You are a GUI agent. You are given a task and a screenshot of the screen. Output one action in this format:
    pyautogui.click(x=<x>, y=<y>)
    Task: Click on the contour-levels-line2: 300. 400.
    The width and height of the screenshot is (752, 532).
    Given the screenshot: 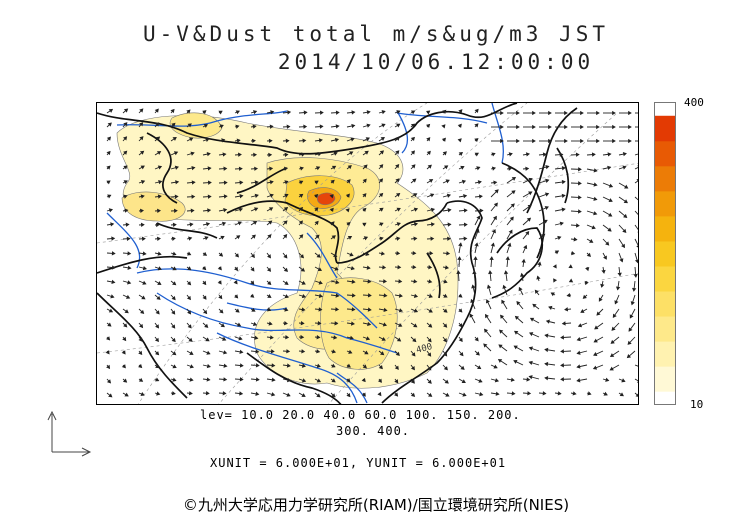 What is the action you would take?
    pyautogui.click(x=373, y=431)
    